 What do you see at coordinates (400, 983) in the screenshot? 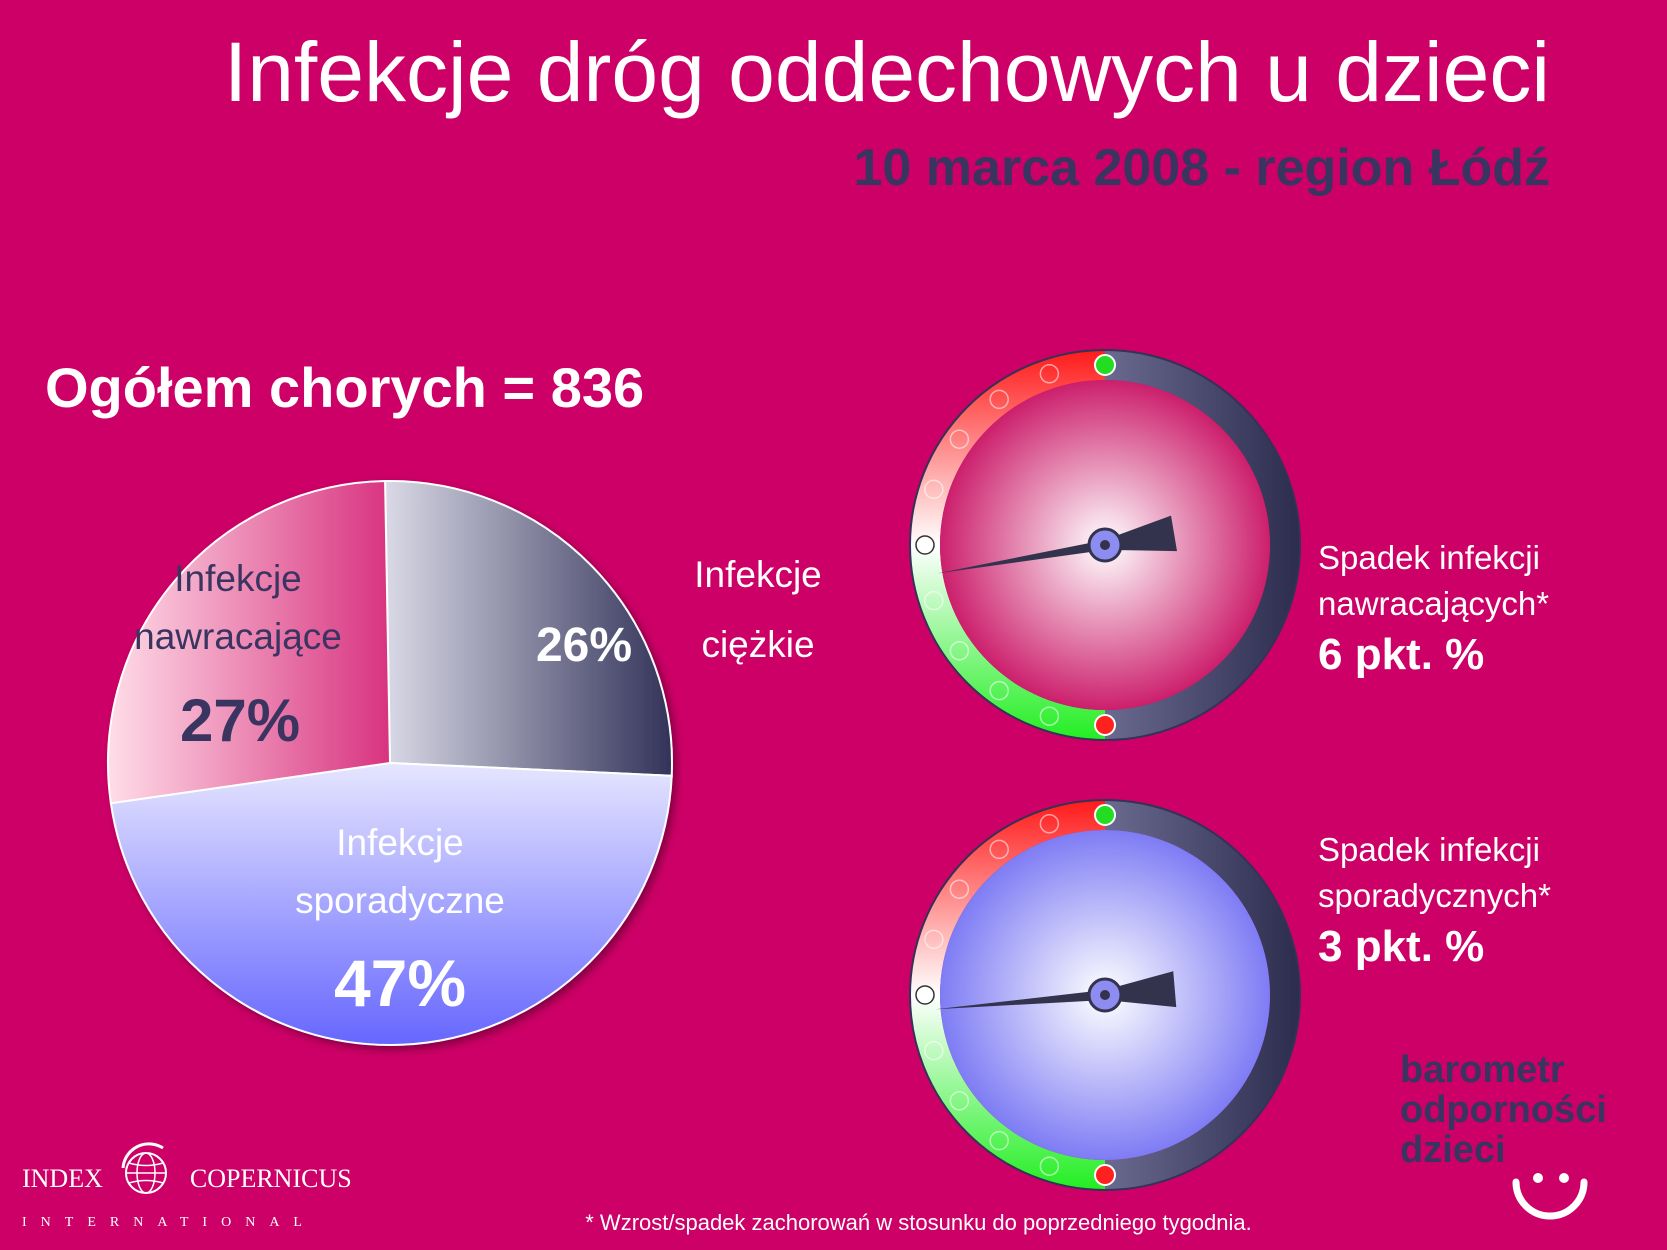
I see `sporadic-value: 47%` at bounding box center [400, 983].